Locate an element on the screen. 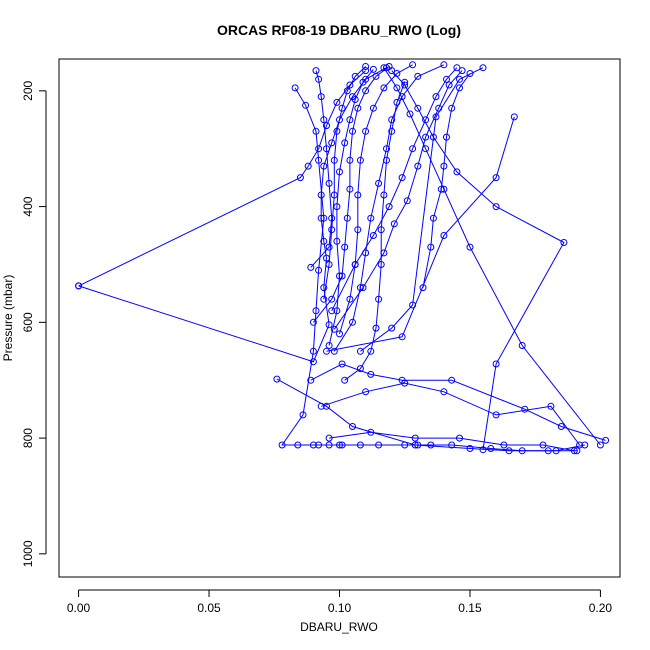 The image size is (650, 650). x-tick-label: 0.15 is located at coordinates (470, 608).